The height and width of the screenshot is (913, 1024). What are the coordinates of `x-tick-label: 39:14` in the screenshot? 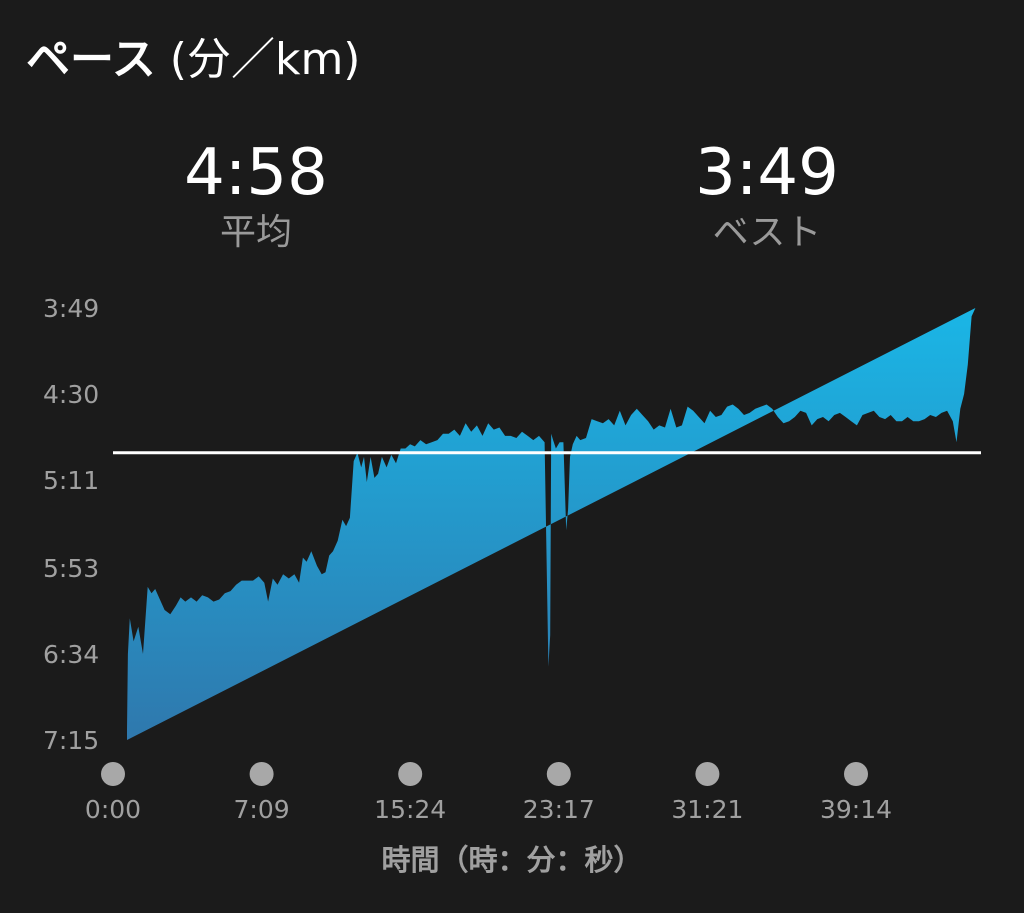 It's located at (856, 809).